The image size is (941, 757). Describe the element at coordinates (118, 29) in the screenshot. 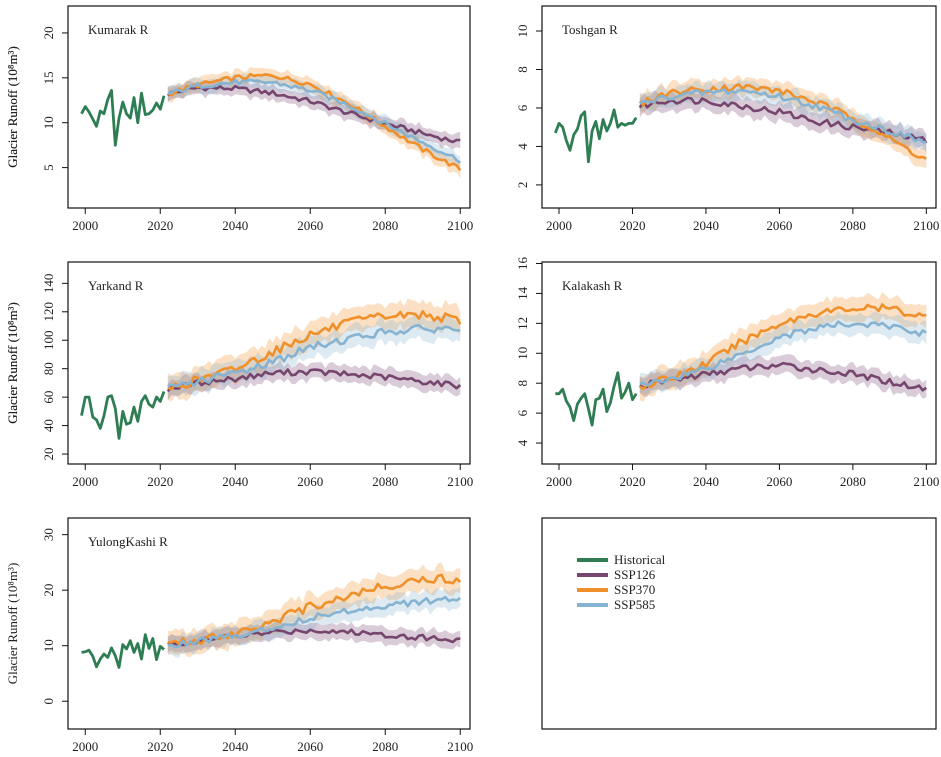

I see `panel-title: Kumarak R` at that location.